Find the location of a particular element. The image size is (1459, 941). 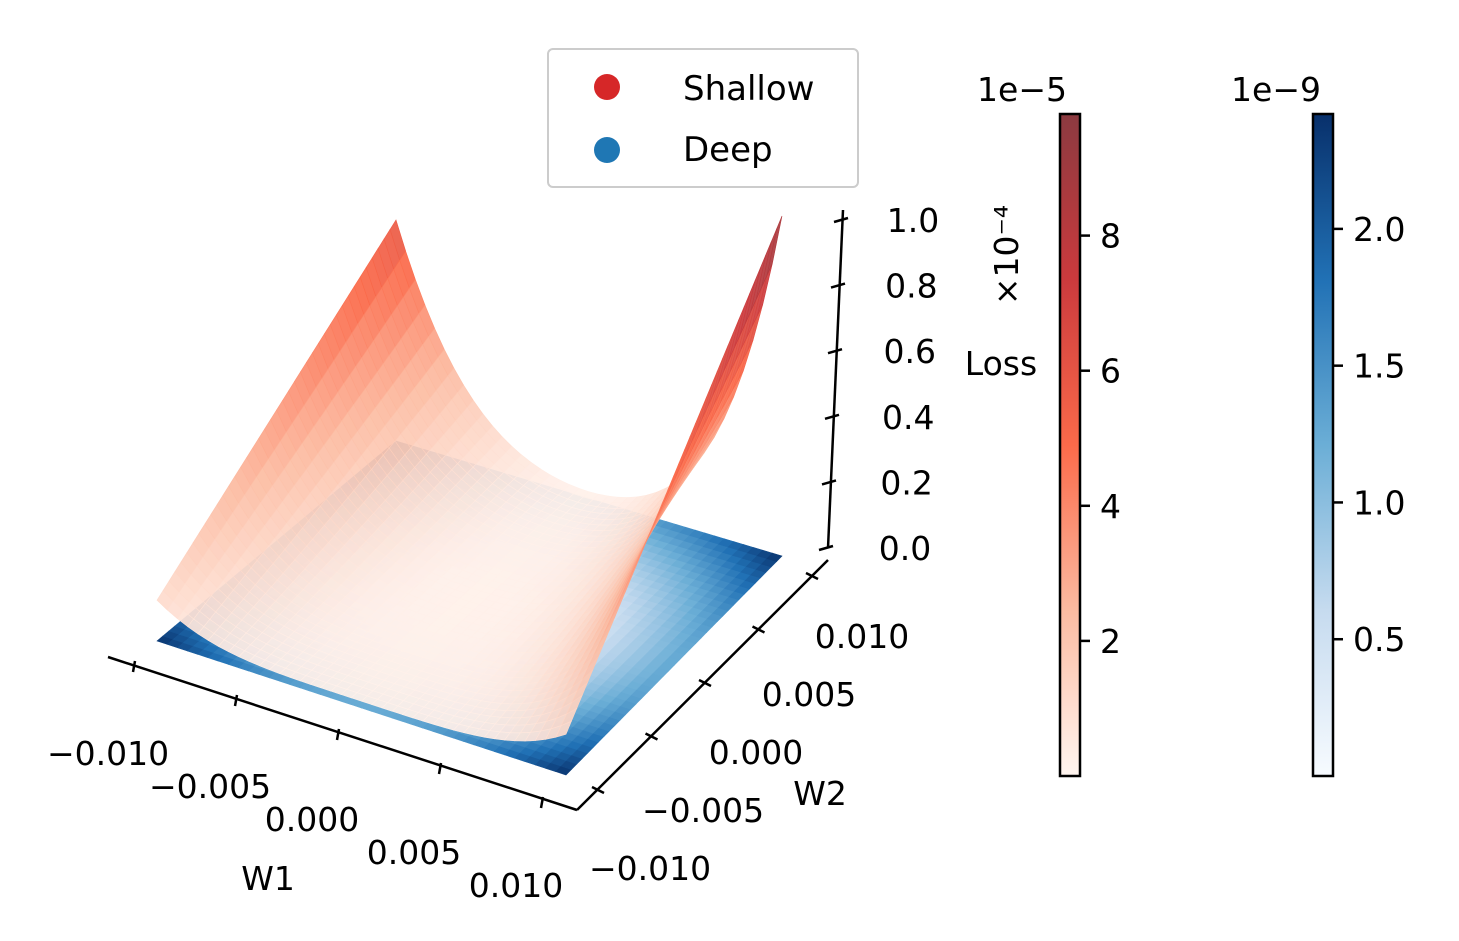

z-axis-label: Loss is located at coordinates (1001, 363).